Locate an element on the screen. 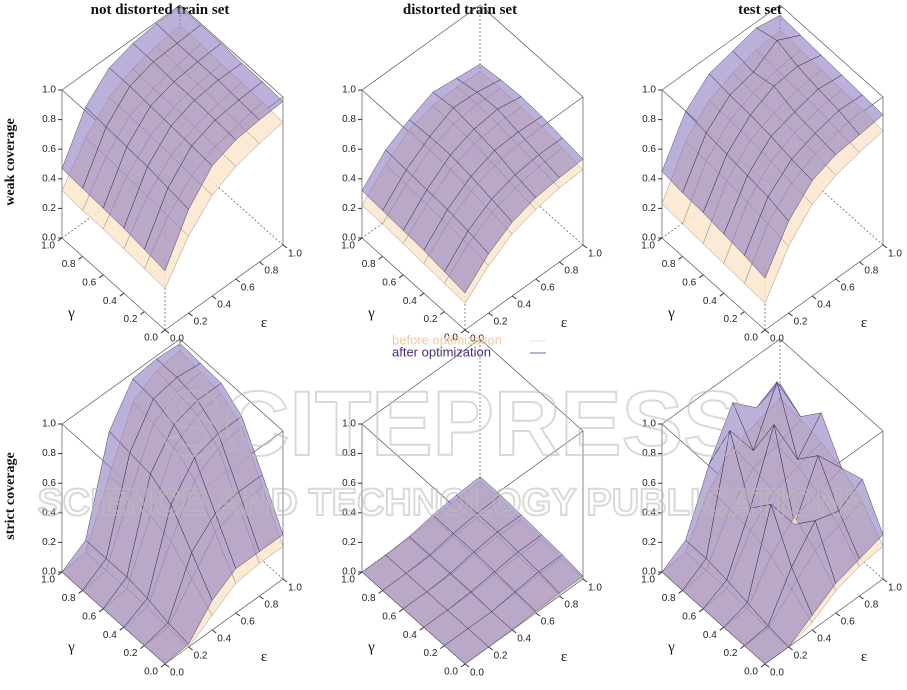 The height and width of the screenshot is (690, 907). watermark-subtitle: SCIENCE AND TECHNOLOGY PUBLICATIONS is located at coordinates (452, 503).